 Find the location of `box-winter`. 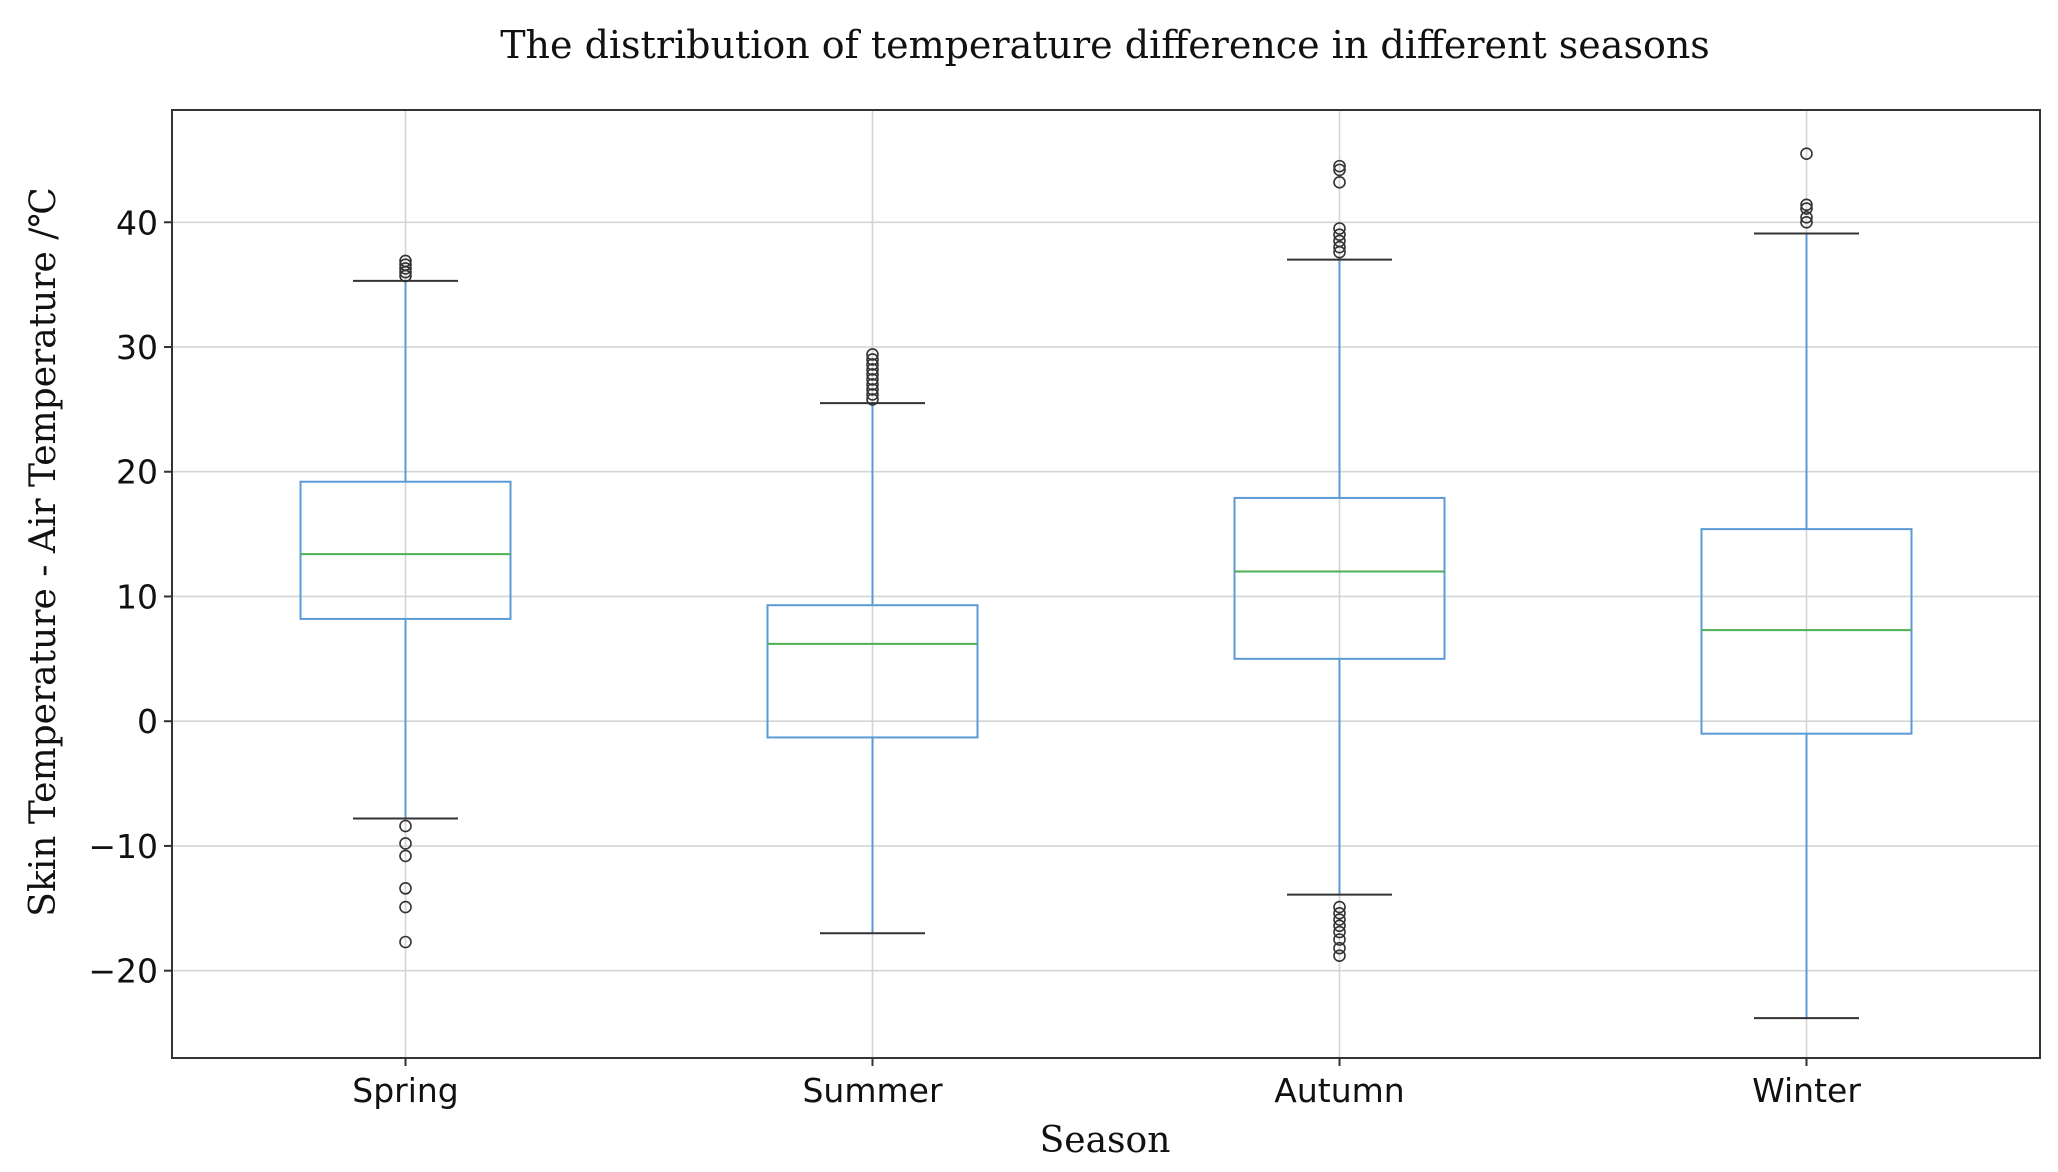

box-winter is located at coordinates (1806, 583).